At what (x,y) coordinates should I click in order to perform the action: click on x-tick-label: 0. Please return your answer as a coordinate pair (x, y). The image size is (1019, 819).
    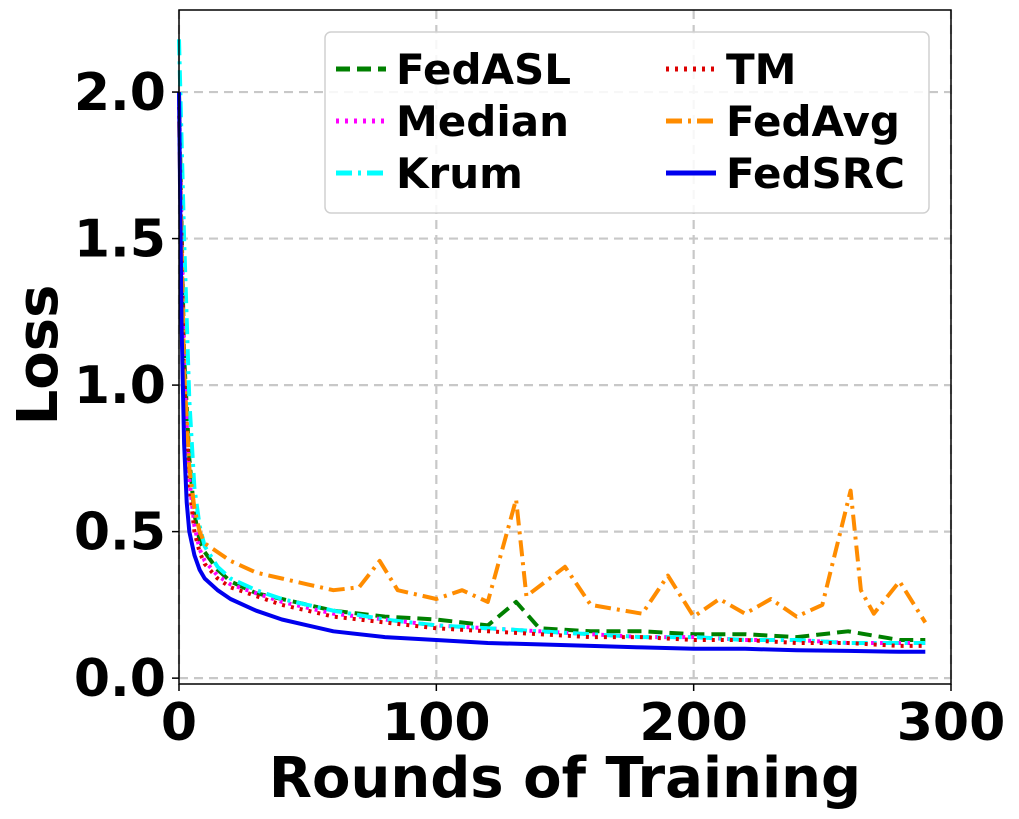
    Looking at the image, I should click on (179, 723).